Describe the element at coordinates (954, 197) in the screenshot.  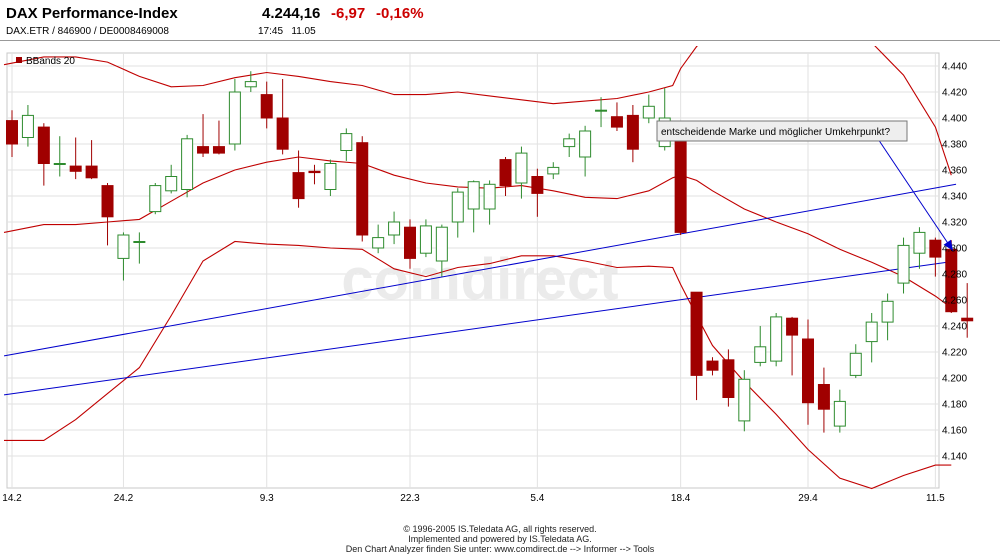
I see `y-tick-label: 4.340` at that location.